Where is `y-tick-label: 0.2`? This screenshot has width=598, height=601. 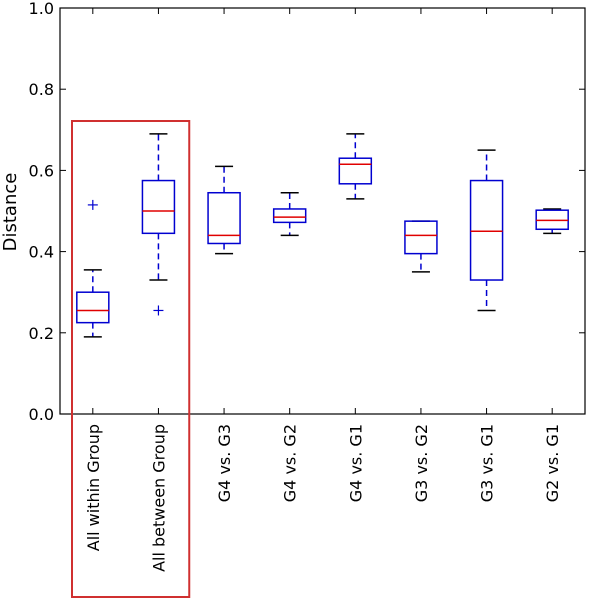
y-tick-label: 0.2 is located at coordinates (41, 333).